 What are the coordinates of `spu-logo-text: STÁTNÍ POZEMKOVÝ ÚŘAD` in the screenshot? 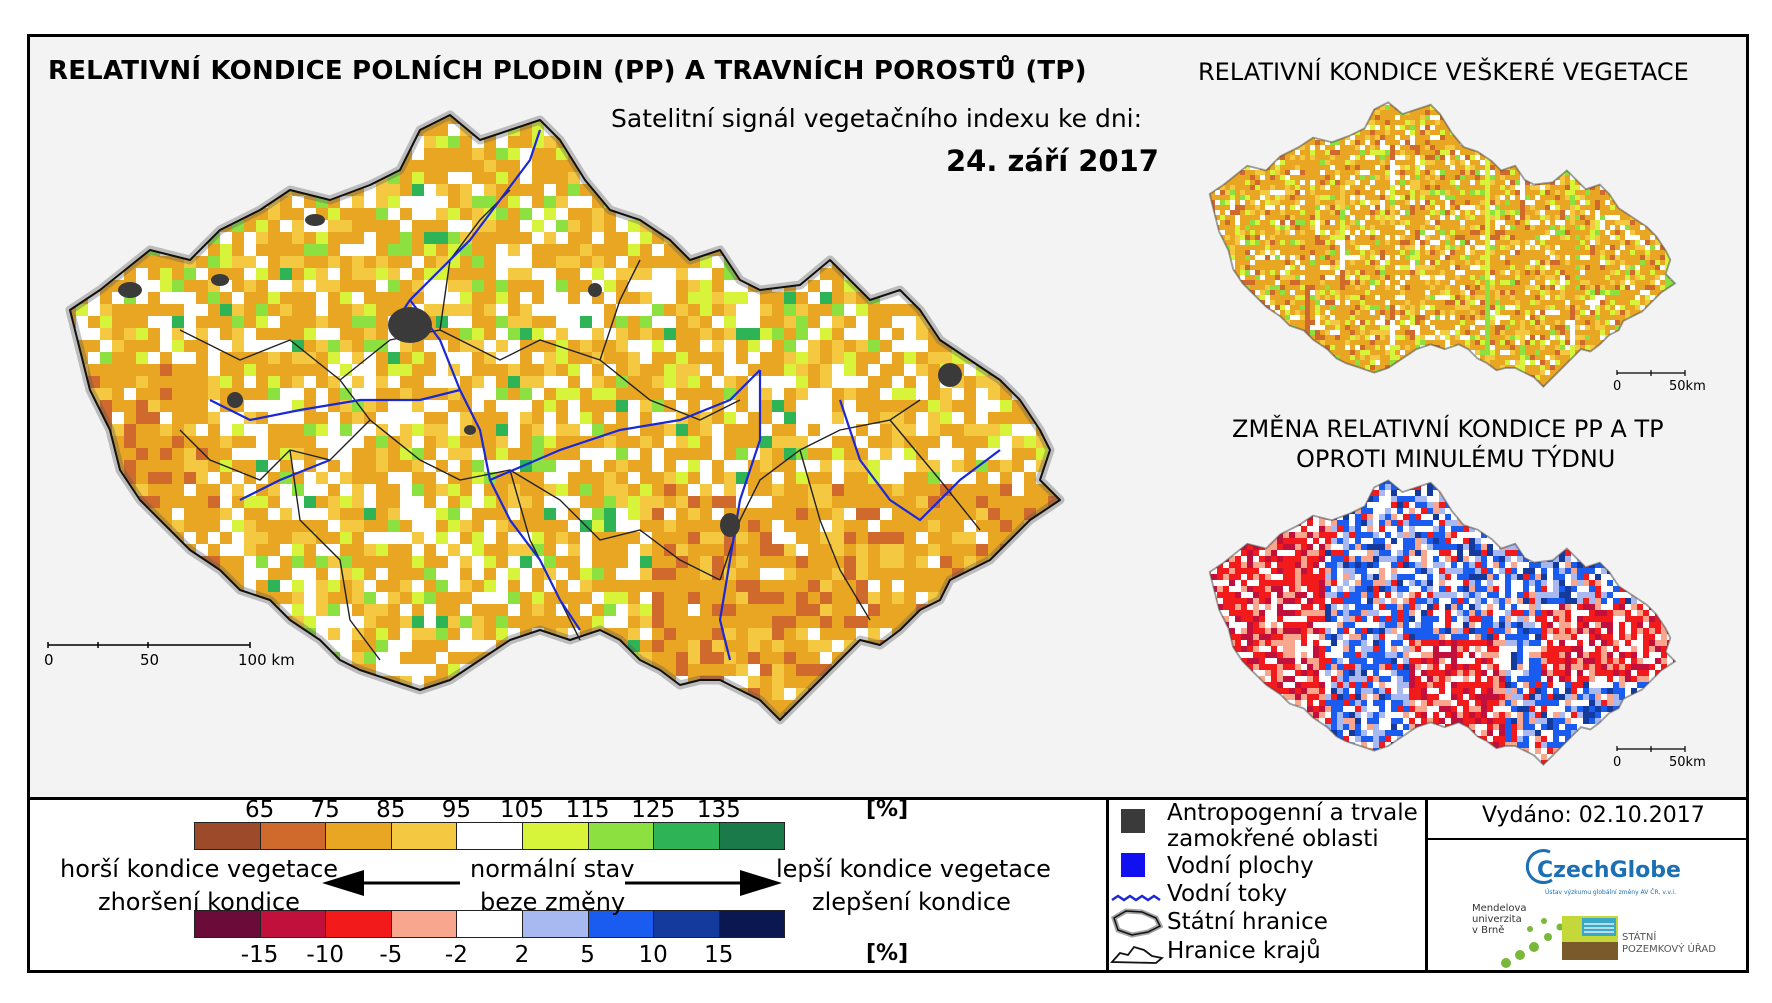 It's located at (1669, 944).